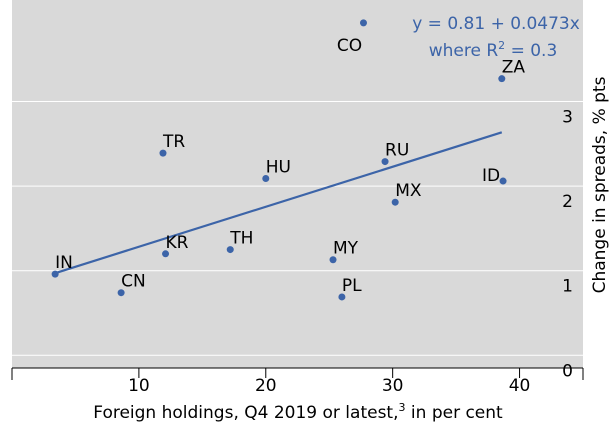 This screenshot has width=612, height=423. What do you see at coordinates (133, 282) in the screenshot?
I see `point-label: CN` at bounding box center [133, 282].